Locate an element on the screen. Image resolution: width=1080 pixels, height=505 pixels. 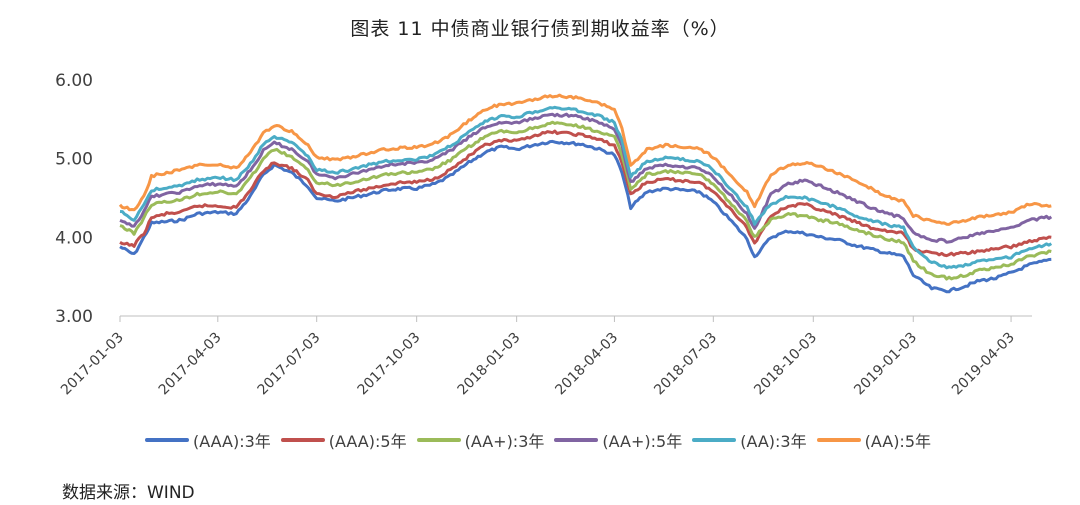
source-note: 数据来源：WIND is located at coordinates (128, 493).